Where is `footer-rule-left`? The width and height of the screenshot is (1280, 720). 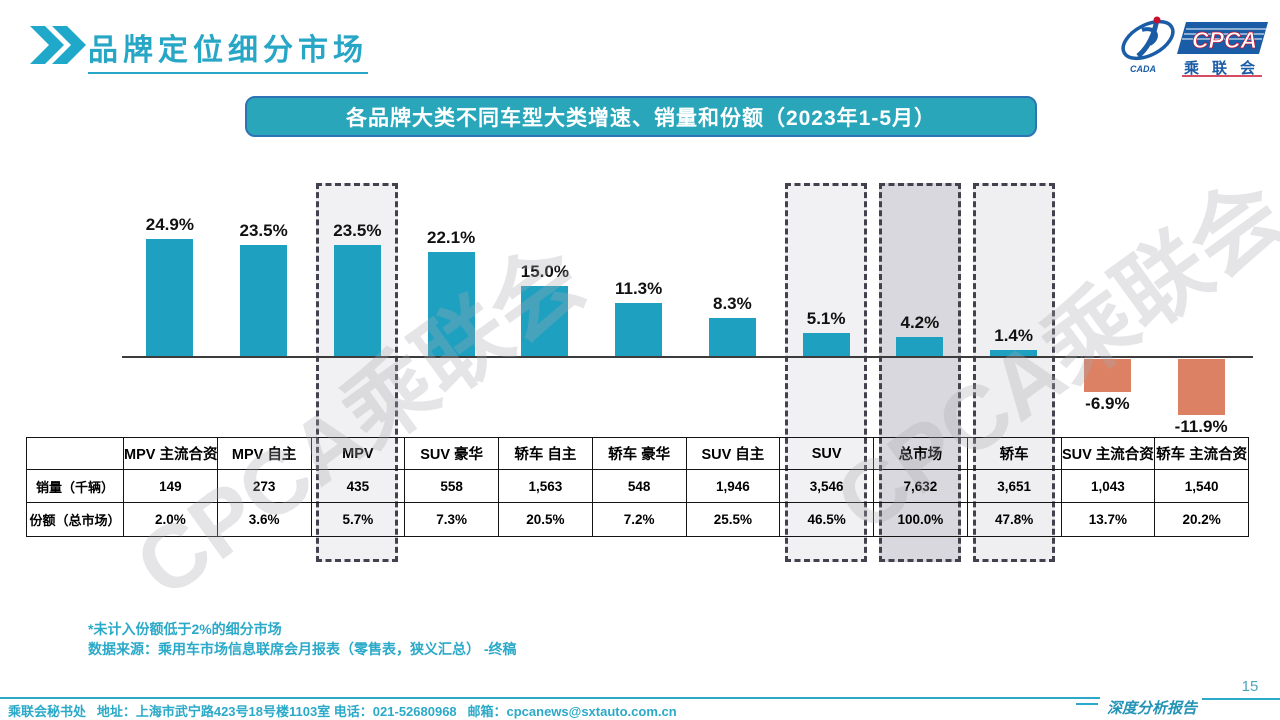 footer-rule-left is located at coordinates (550, 698).